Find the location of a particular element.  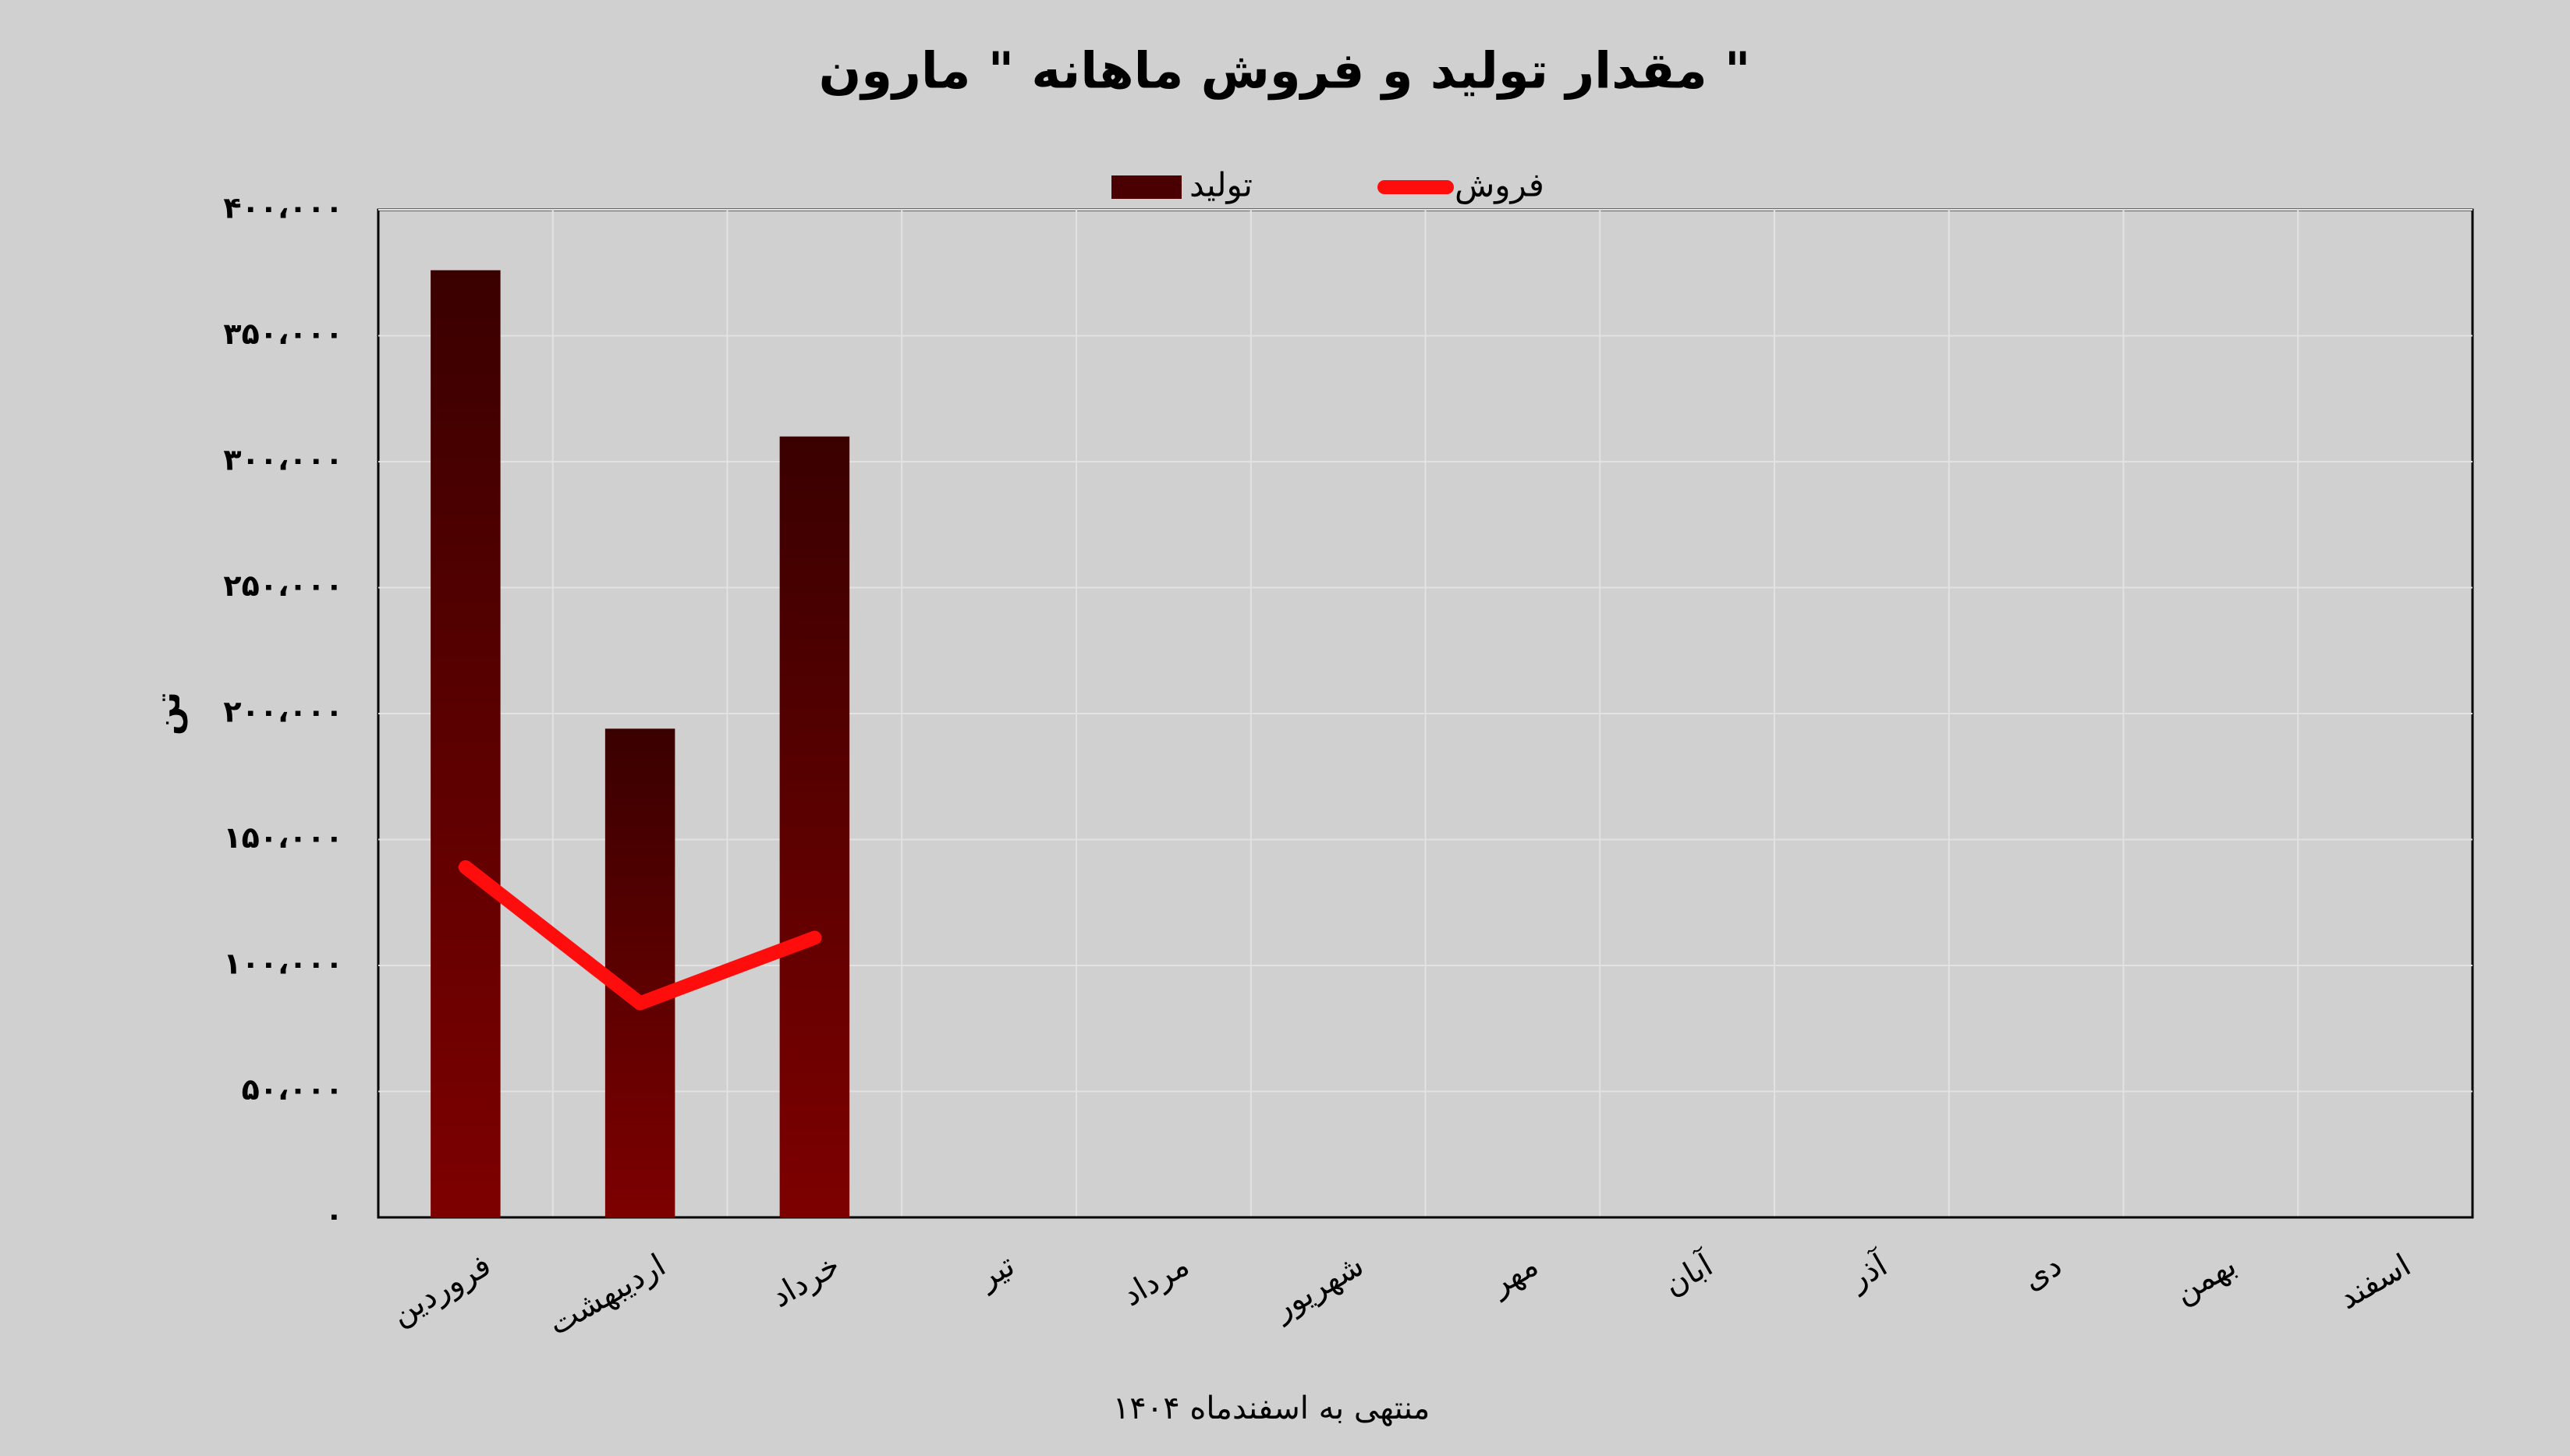

y-tick-label: ۱۵۰،۰۰۰ is located at coordinates (283, 838).